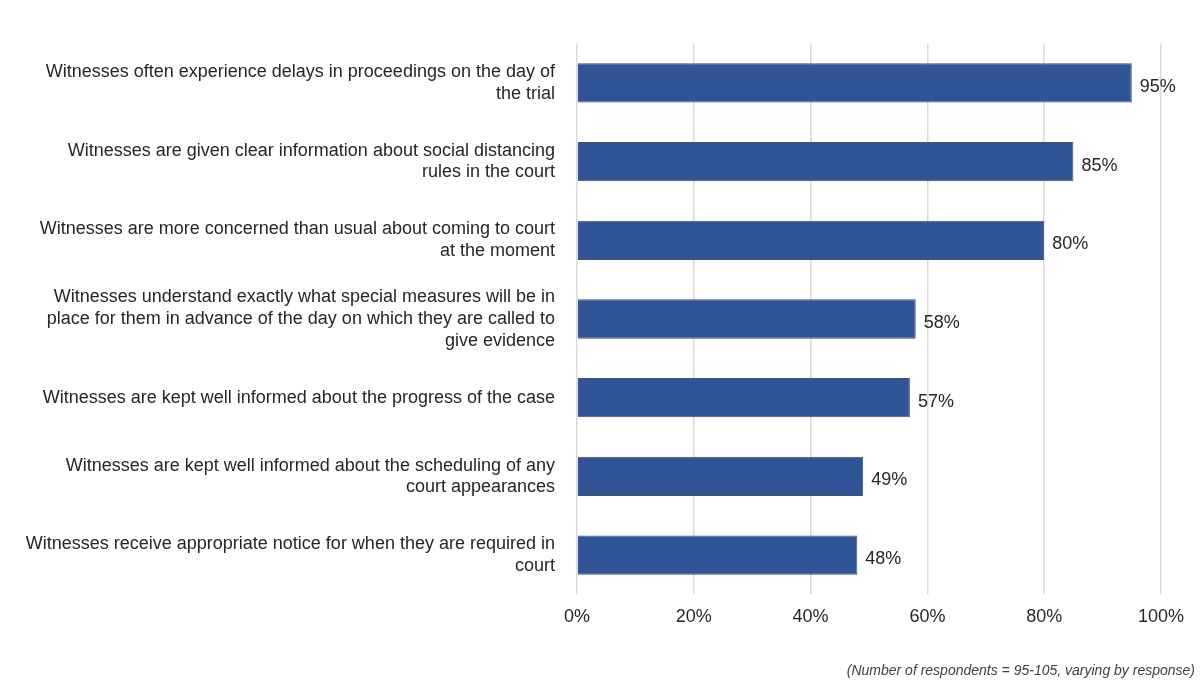  What do you see at coordinates (1044, 616) in the screenshot?
I see `x-tick-label: 80%` at bounding box center [1044, 616].